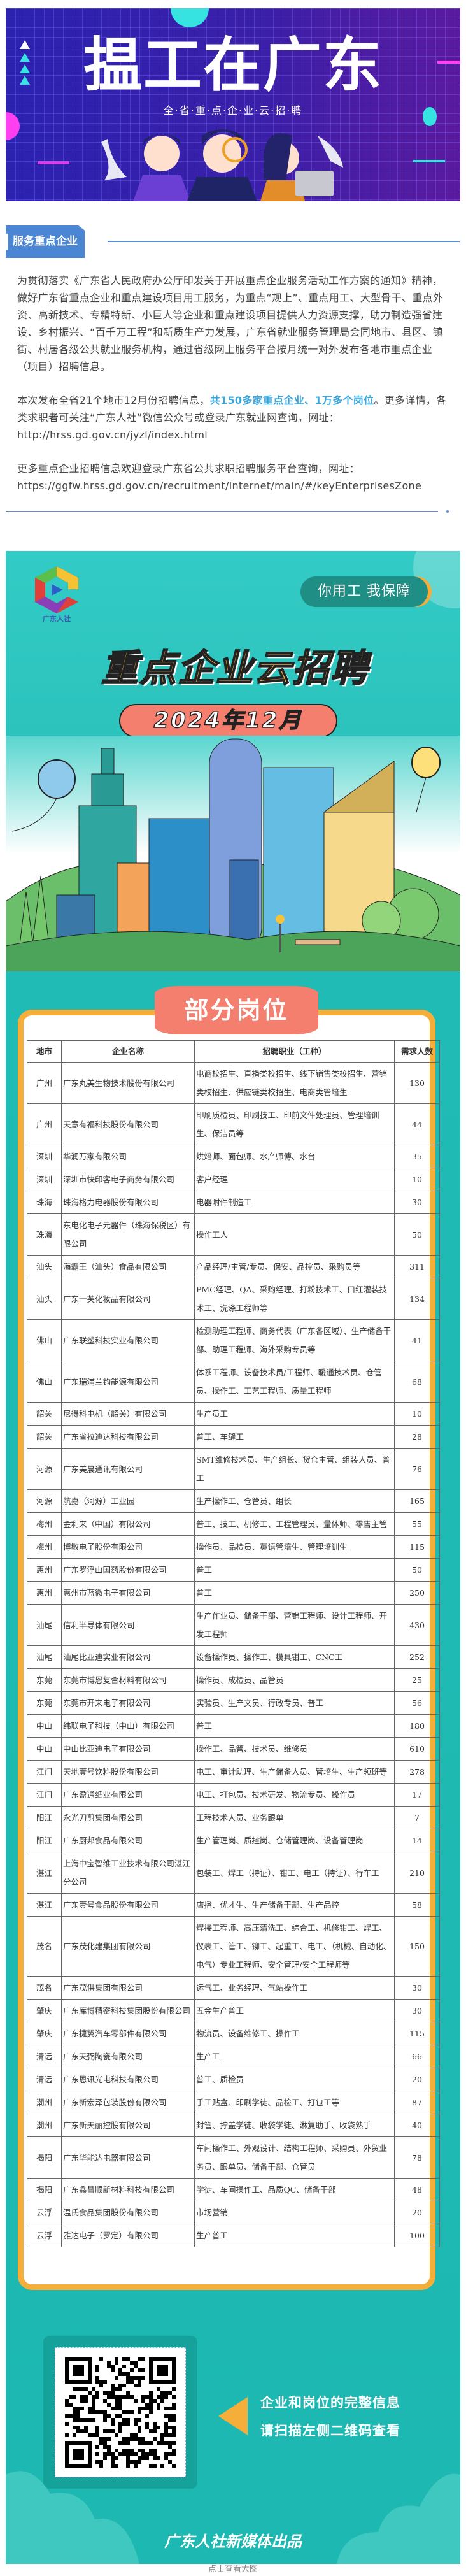 This screenshot has width=466, height=2576. I want to click on cell-city: 河源, so click(45, 1469).